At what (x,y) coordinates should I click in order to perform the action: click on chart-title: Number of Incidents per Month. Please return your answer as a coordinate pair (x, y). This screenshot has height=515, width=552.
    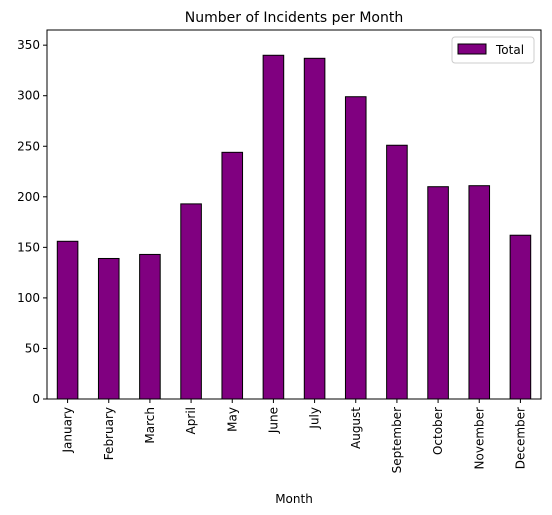
    Looking at the image, I should click on (294, 18).